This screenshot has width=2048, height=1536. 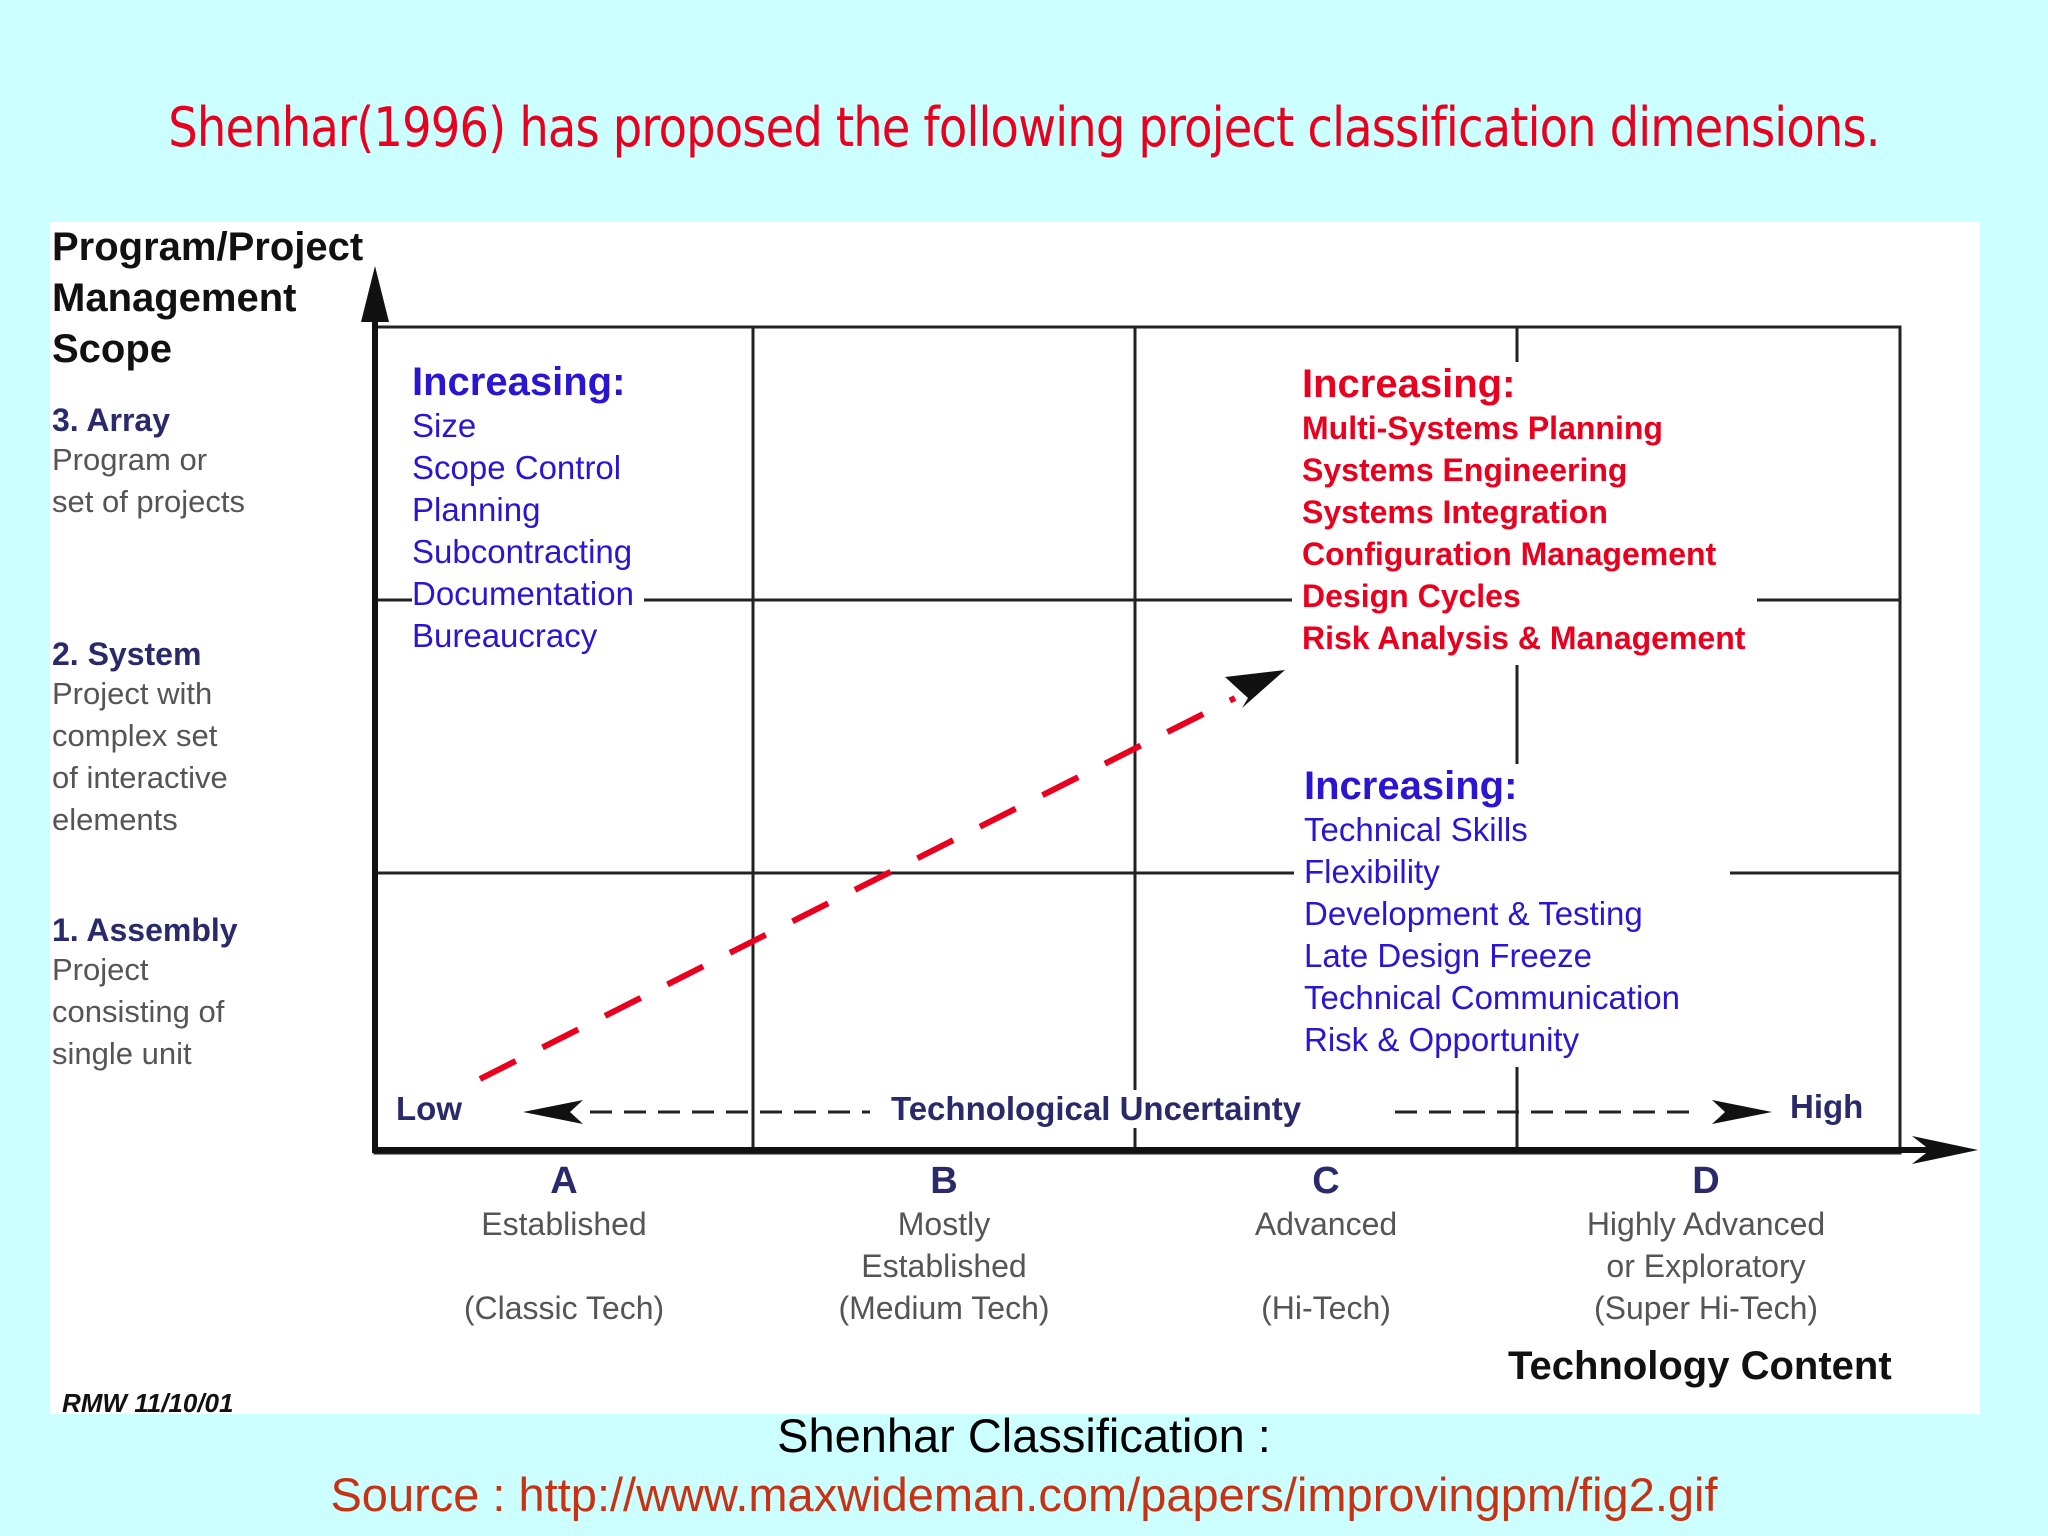 I want to click on footnote: RMW 11/10/01, so click(x=148, y=1403).